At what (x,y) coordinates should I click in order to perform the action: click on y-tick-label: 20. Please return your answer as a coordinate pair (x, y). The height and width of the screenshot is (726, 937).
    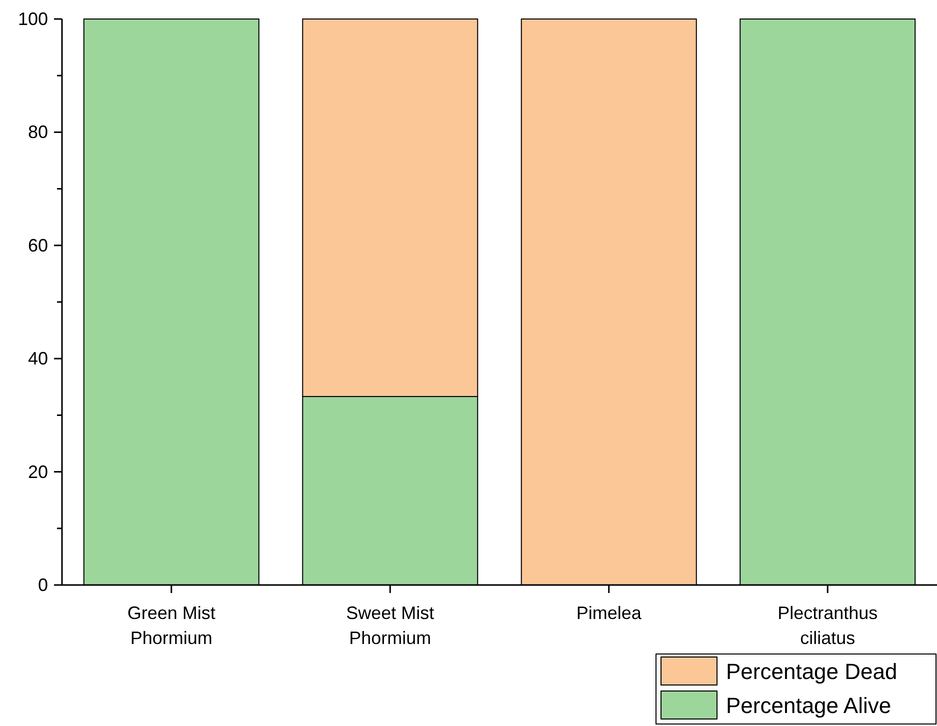
    Looking at the image, I should click on (38, 472).